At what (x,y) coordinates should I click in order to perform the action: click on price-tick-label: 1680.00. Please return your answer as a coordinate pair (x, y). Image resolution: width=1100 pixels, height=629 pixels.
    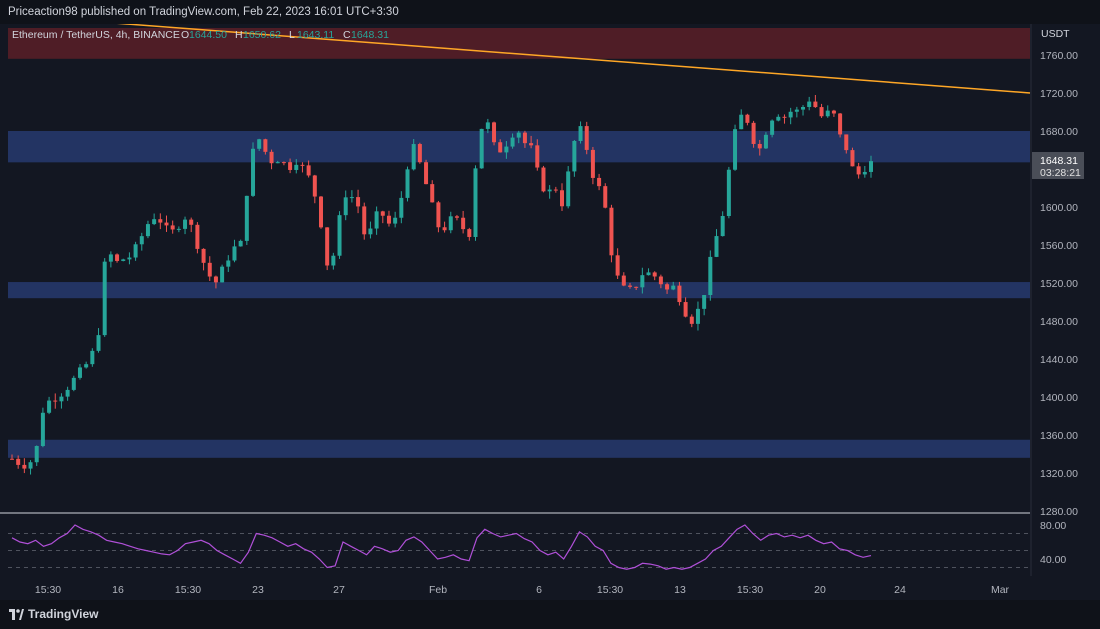
    Looking at the image, I should click on (1059, 132).